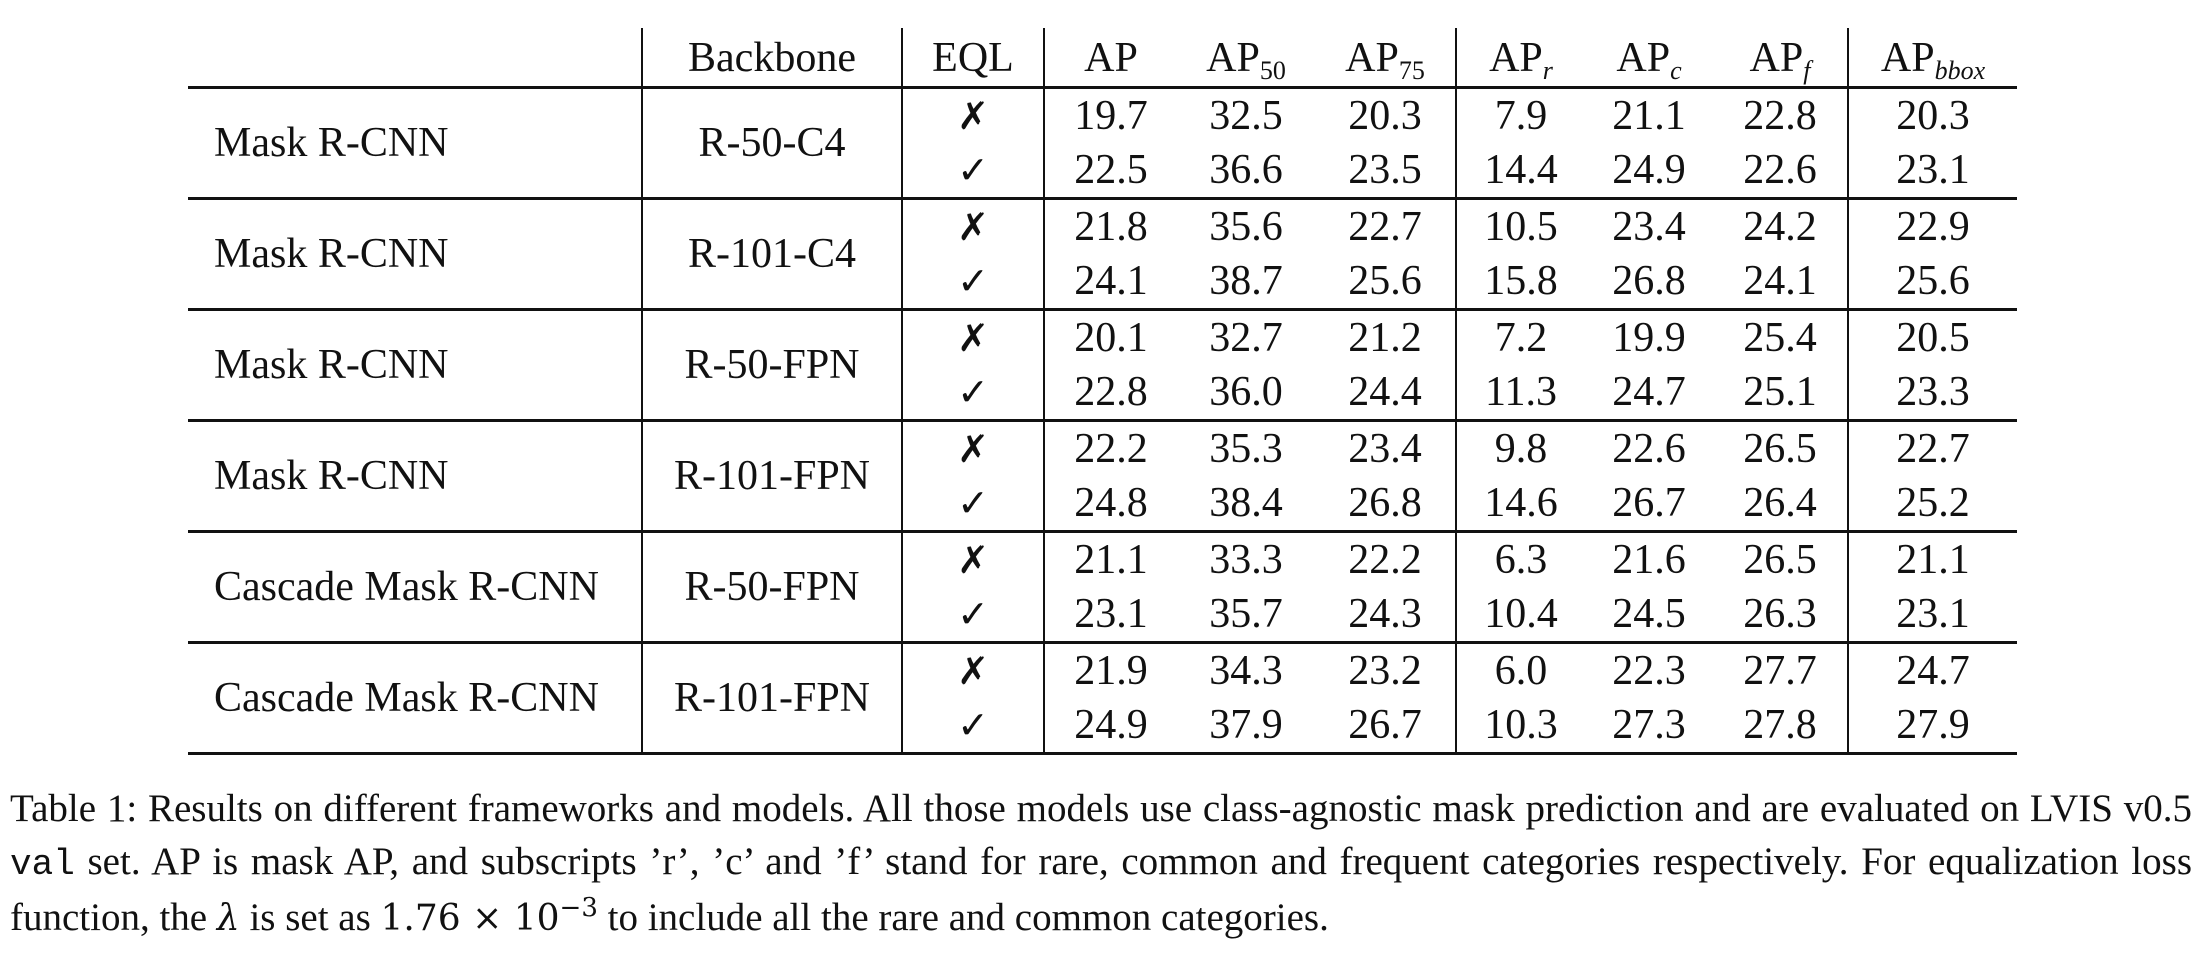  What do you see at coordinates (1780, 392) in the screenshot?
I see `apf-cell: 25.1` at bounding box center [1780, 392].